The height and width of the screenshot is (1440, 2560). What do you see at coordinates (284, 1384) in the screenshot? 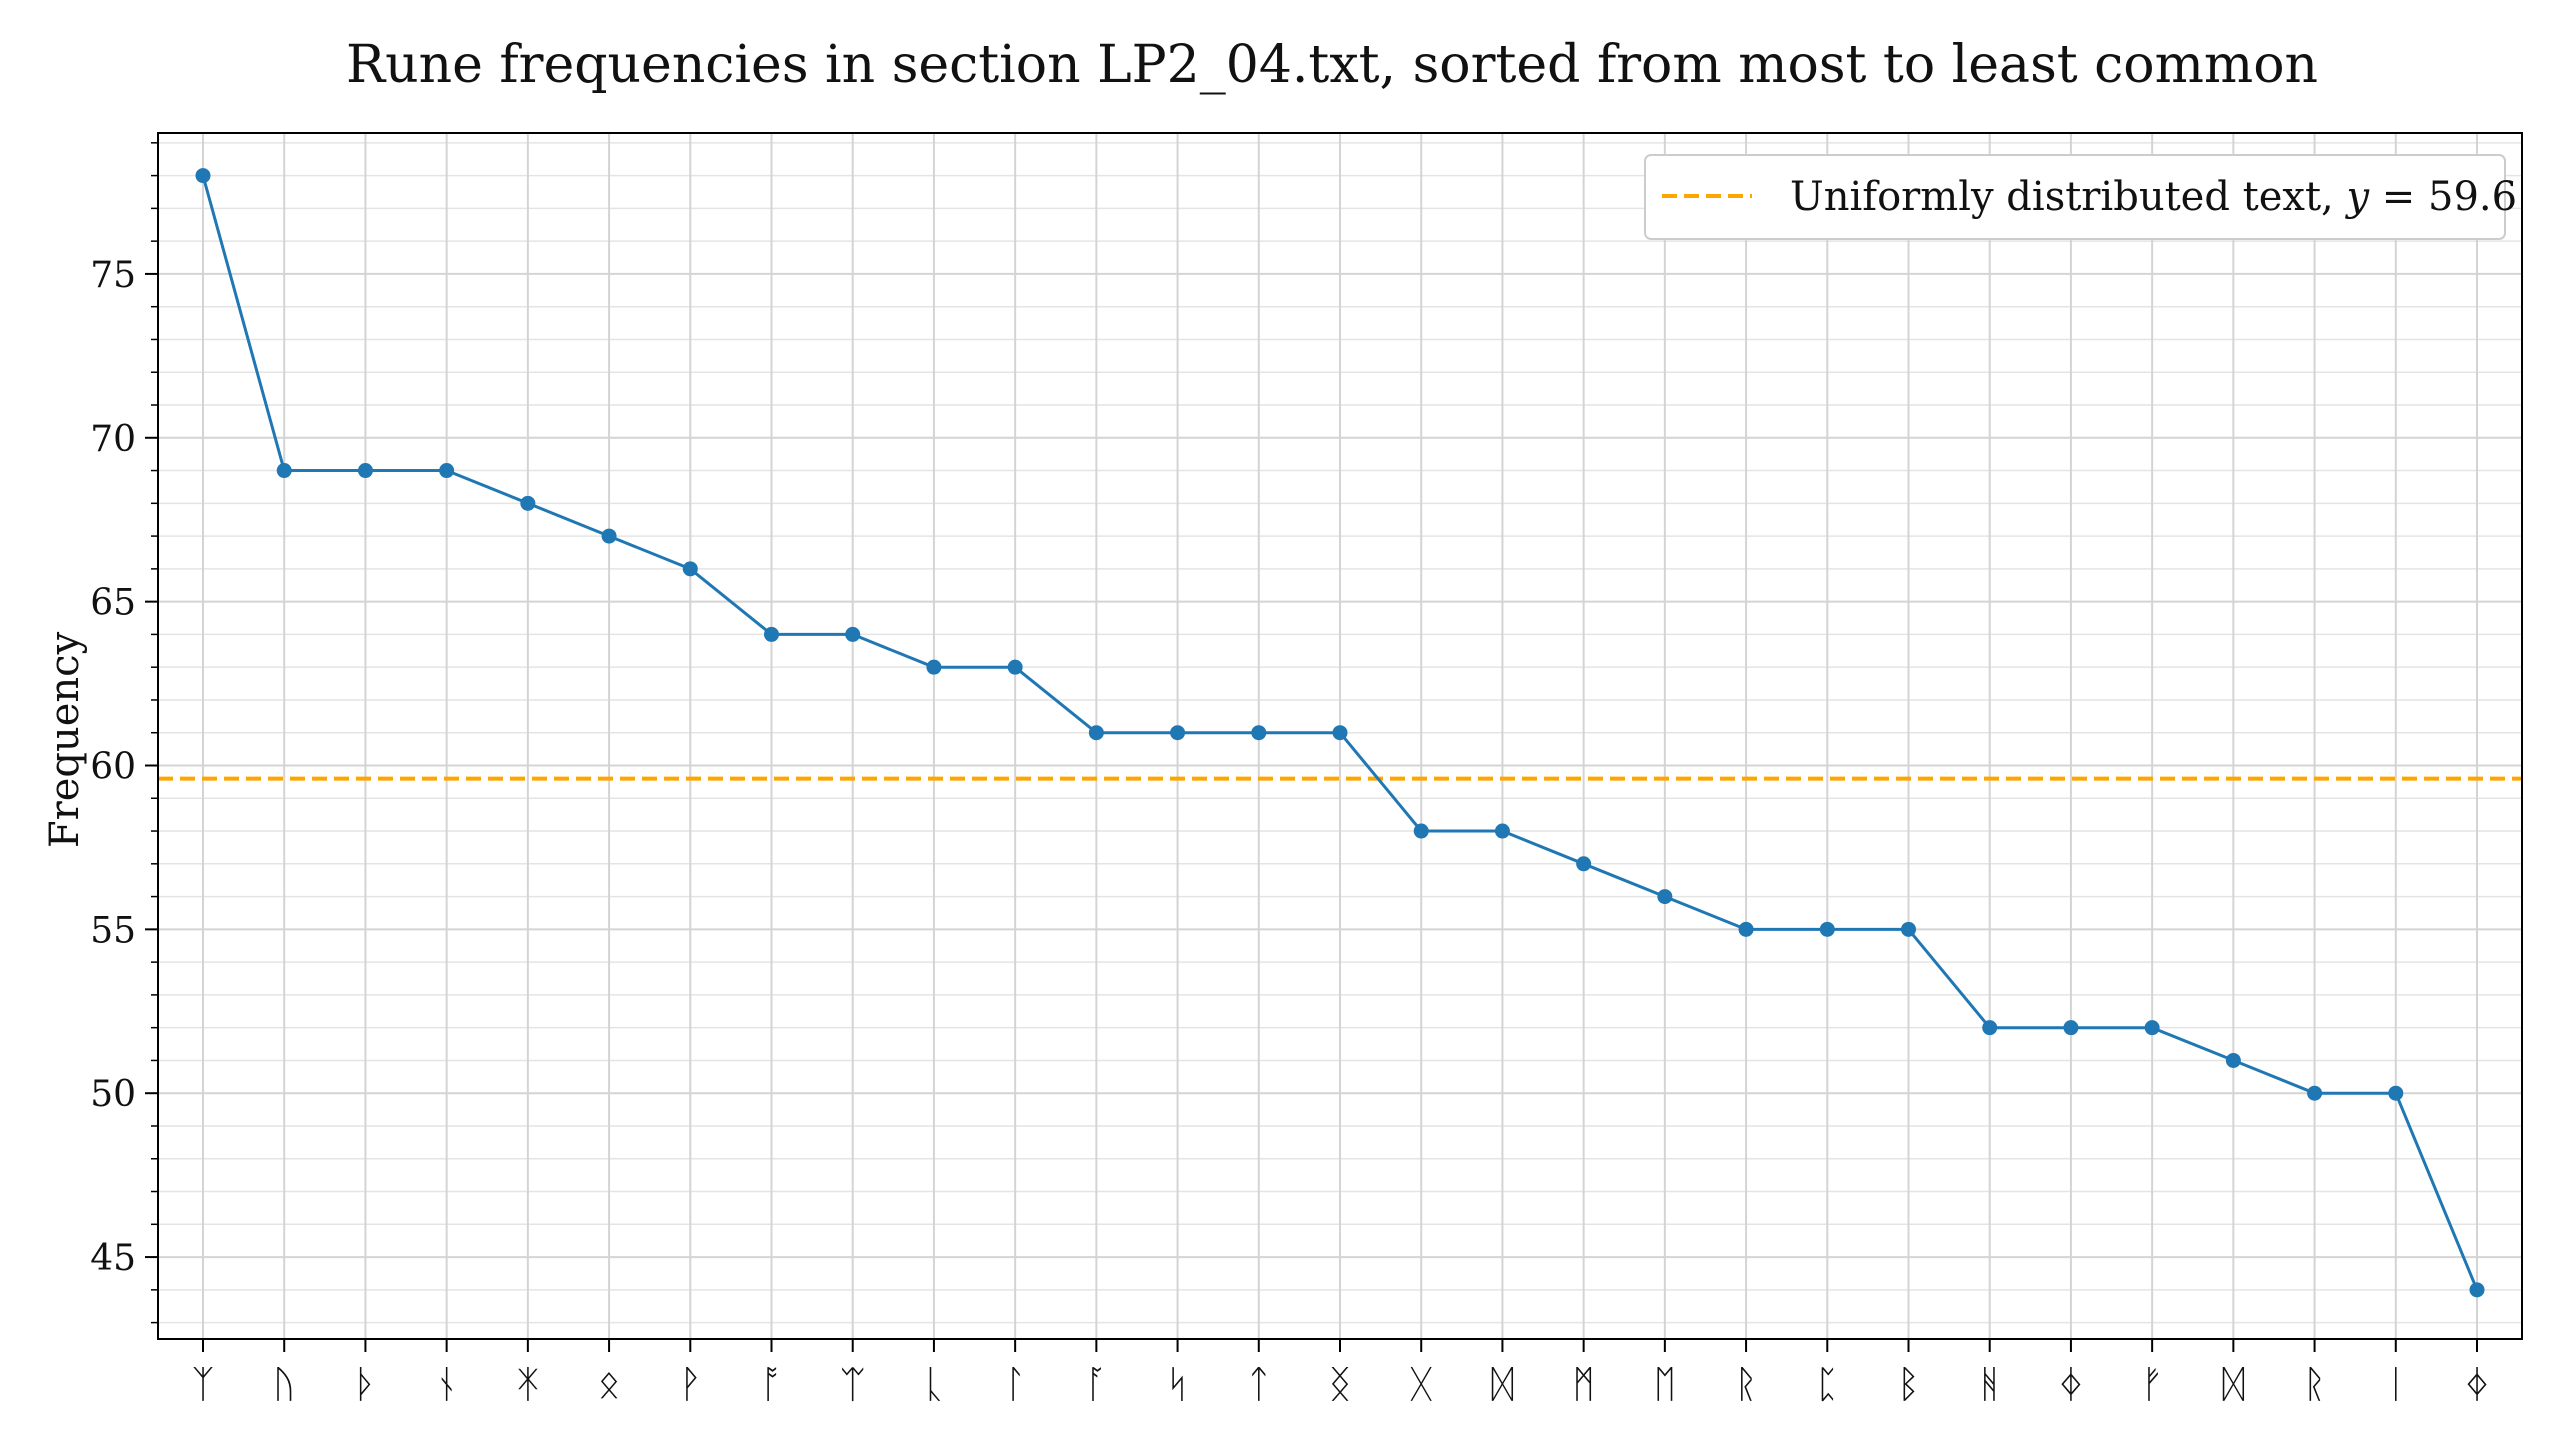
I see `x-tick-label: ᚢ` at bounding box center [284, 1384].